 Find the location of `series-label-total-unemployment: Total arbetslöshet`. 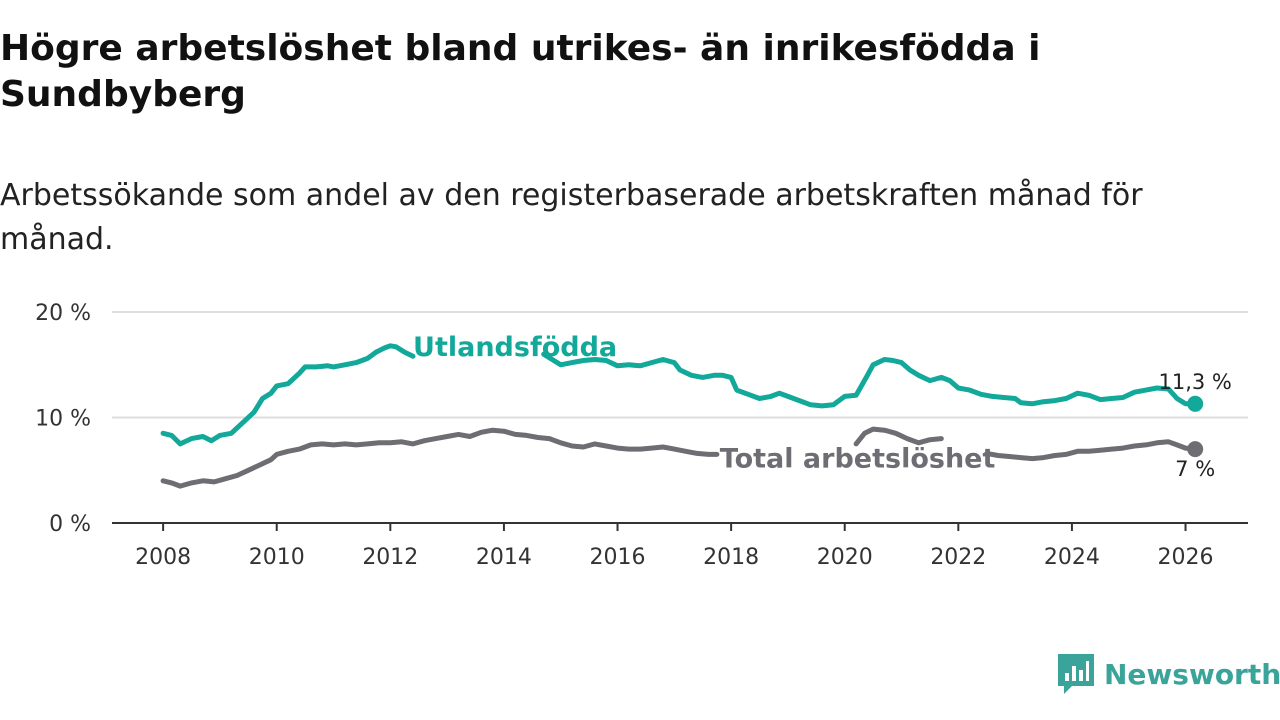

series-label-total-unemployment: Total arbetslöshet is located at coordinates (858, 459).